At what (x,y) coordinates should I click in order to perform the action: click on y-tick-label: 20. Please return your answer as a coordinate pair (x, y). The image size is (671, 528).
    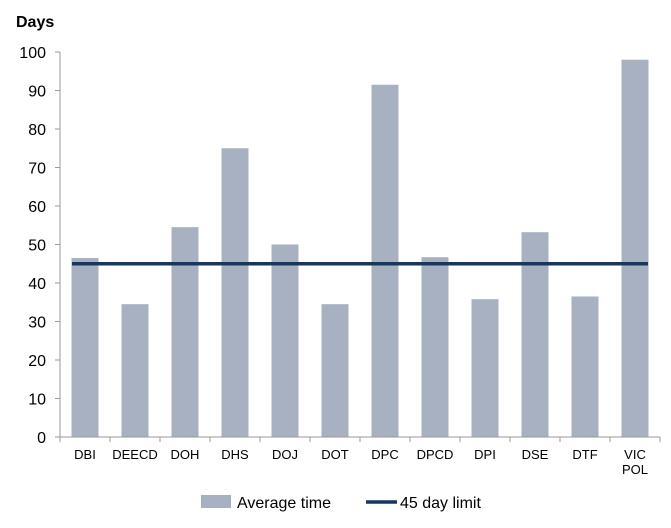
    Looking at the image, I should click on (37, 361).